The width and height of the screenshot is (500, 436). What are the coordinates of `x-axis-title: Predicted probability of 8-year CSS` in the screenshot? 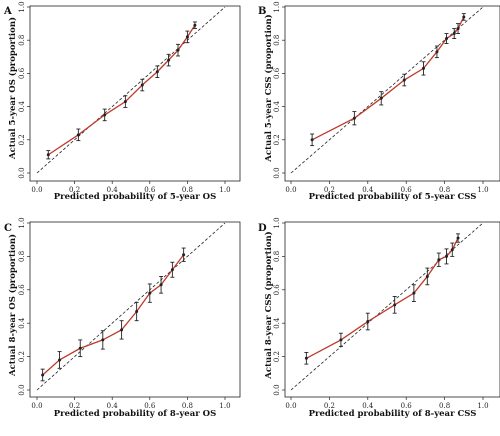 It's located at (393, 414).